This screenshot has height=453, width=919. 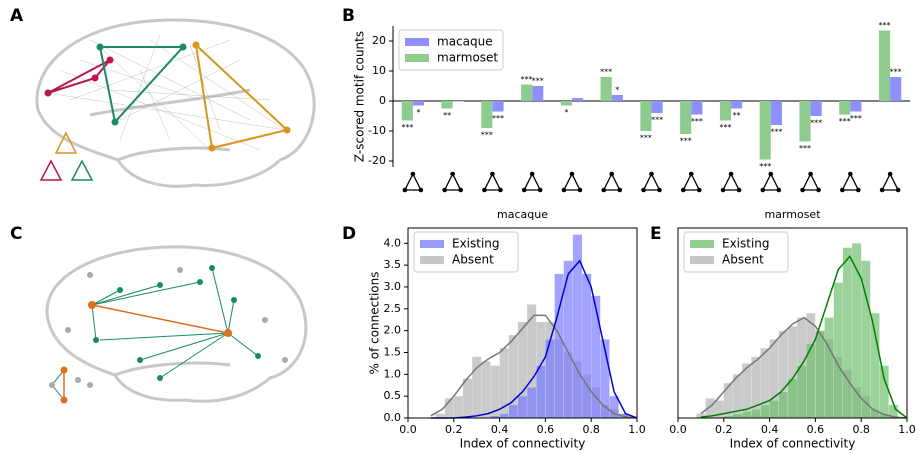 What do you see at coordinates (473, 260) in the screenshot?
I see `legend-label: Absent` at bounding box center [473, 260].